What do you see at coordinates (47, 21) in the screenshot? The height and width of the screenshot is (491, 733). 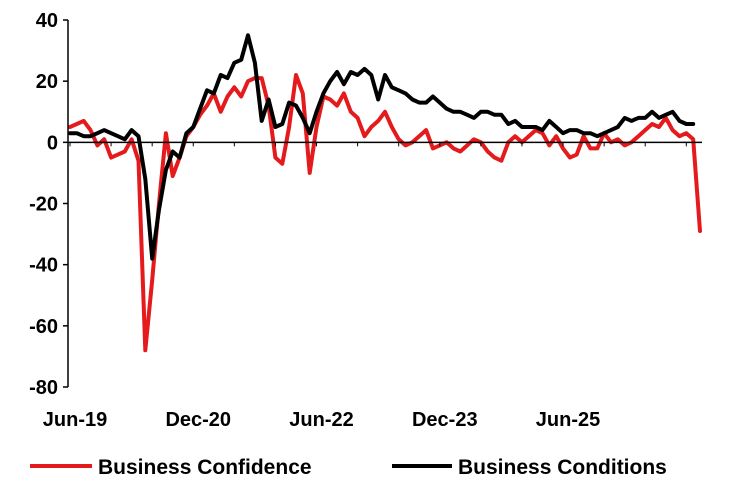 I see `y-tick-label: 40` at bounding box center [47, 21].